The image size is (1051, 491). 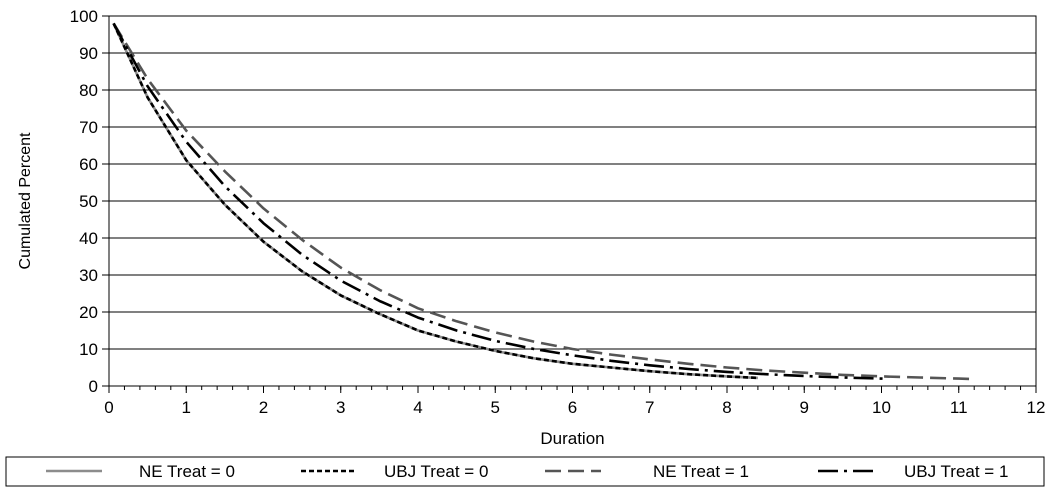 What do you see at coordinates (572, 407) in the screenshot?
I see `x-tick-label: 6` at bounding box center [572, 407].